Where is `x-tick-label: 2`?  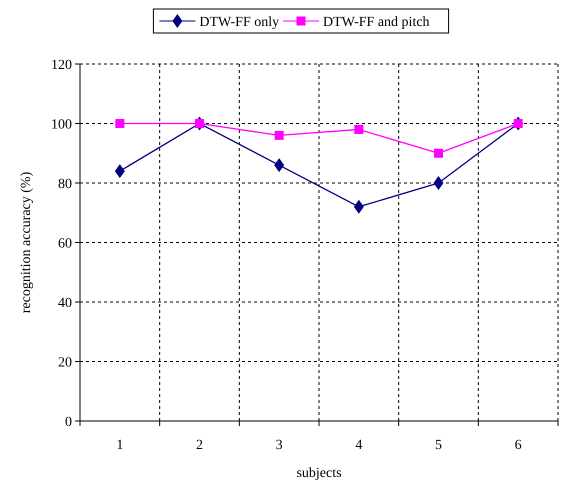
x-tick-label: 2 is located at coordinates (199, 445).